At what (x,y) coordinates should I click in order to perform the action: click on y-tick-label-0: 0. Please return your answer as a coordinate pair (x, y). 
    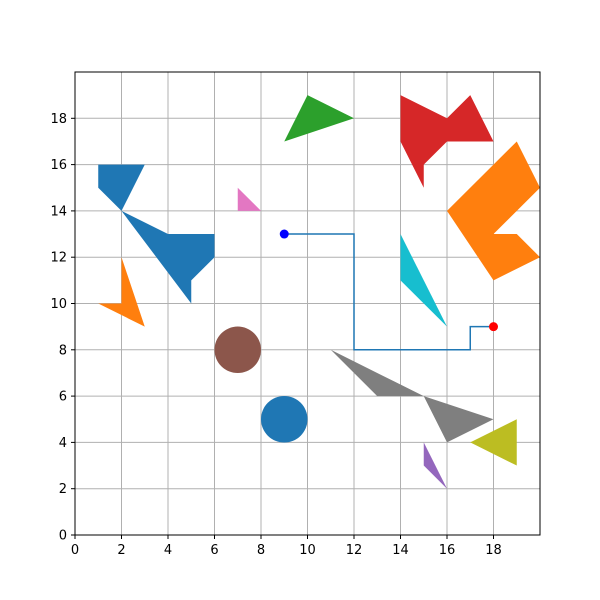
    Looking at the image, I should click on (63, 536).